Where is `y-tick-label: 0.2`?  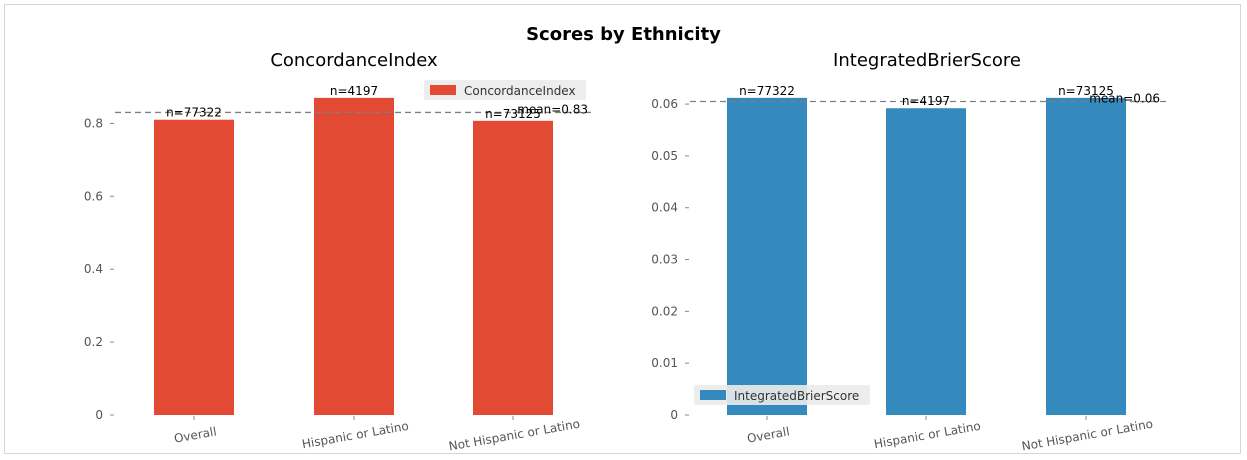 y-tick-label: 0.2 is located at coordinates (93, 342).